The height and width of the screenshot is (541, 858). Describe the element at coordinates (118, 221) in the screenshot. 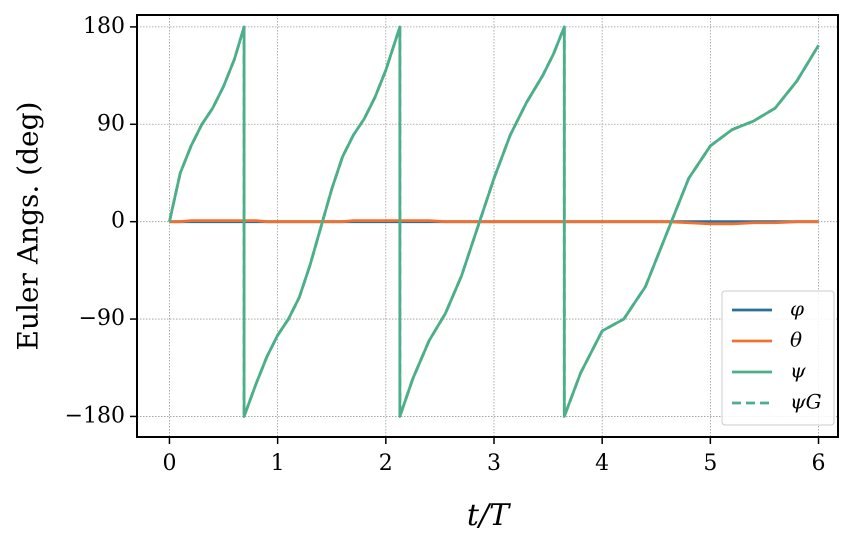

I see `y-tick-label: 0` at that location.